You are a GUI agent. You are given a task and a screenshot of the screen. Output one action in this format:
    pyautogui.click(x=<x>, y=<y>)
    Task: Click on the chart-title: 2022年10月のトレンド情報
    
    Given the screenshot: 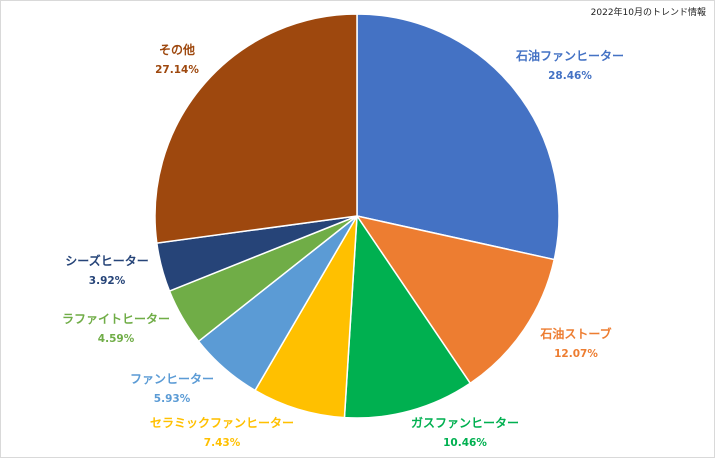 What is the action you would take?
    pyautogui.click(x=648, y=13)
    